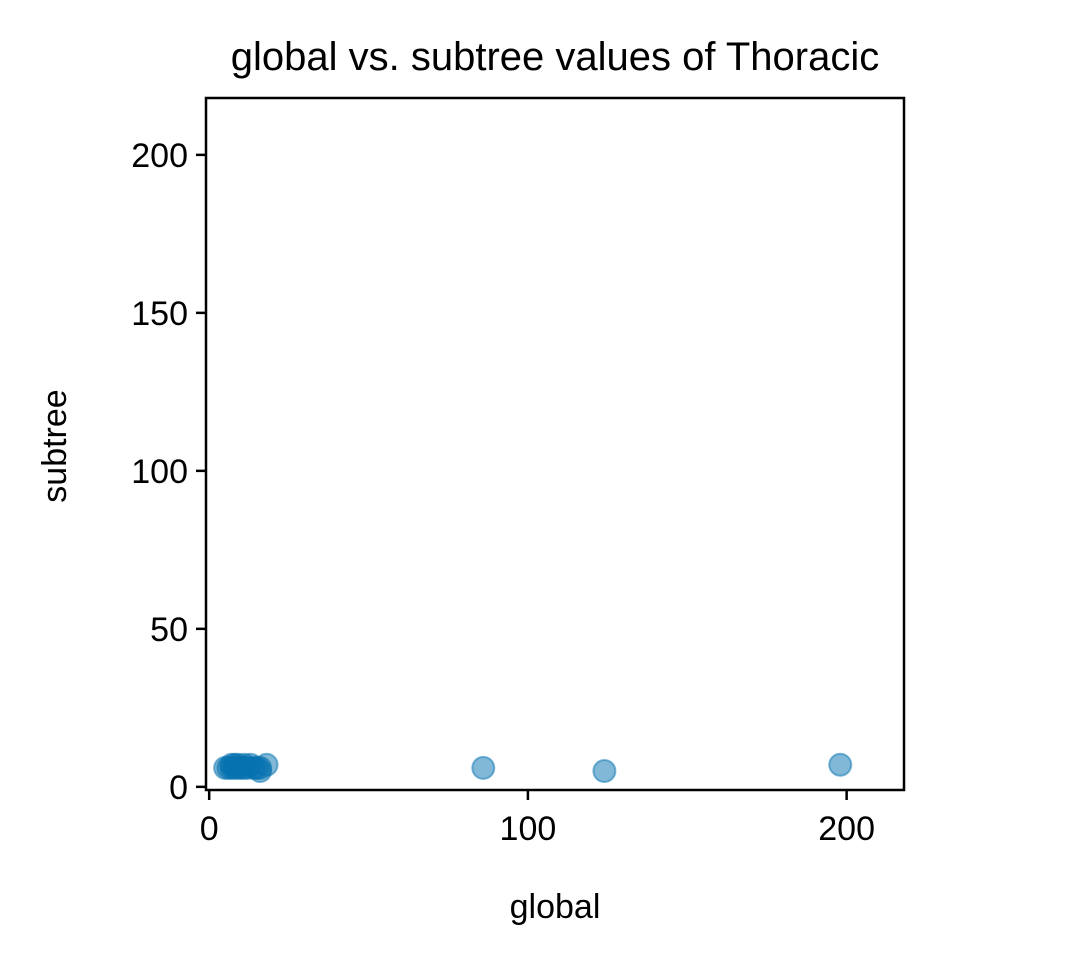 Image resolution: width=1070 pixels, height=959 pixels. What do you see at coordinates (555, 57) in the screenshot?
I see `chart-title: global vs. subtree values of Thoracic` at bounding box center [555, 57].